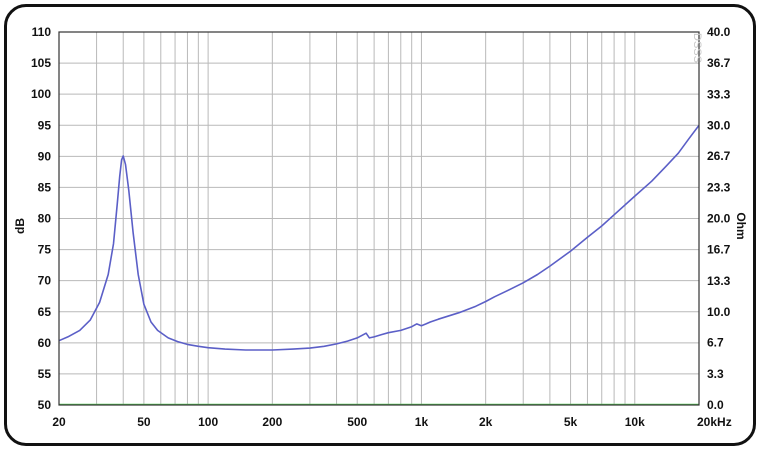  I want to click on y-right-tick-label: 16.7, so click(719, 249).